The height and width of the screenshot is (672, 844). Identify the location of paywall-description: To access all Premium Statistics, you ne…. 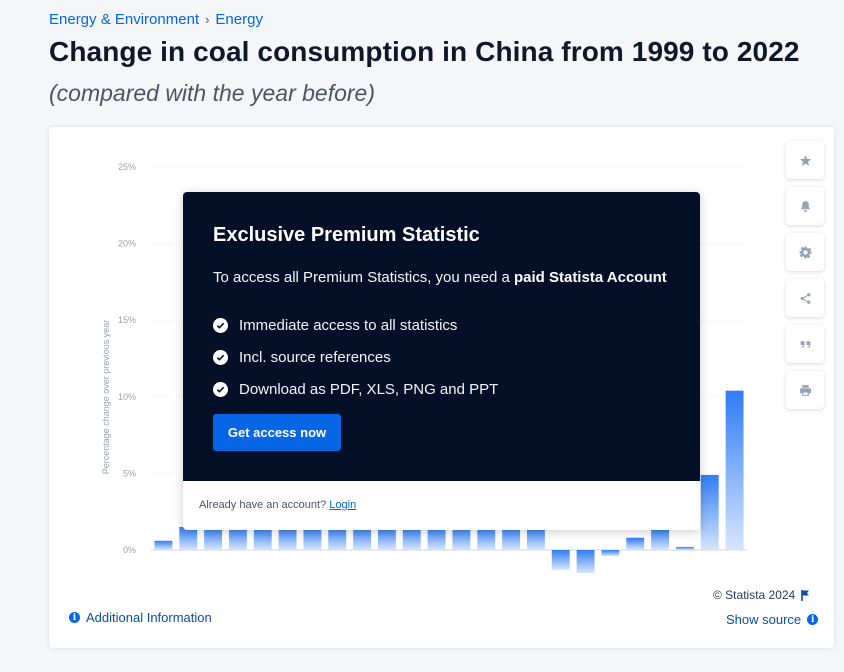
(440, 277).